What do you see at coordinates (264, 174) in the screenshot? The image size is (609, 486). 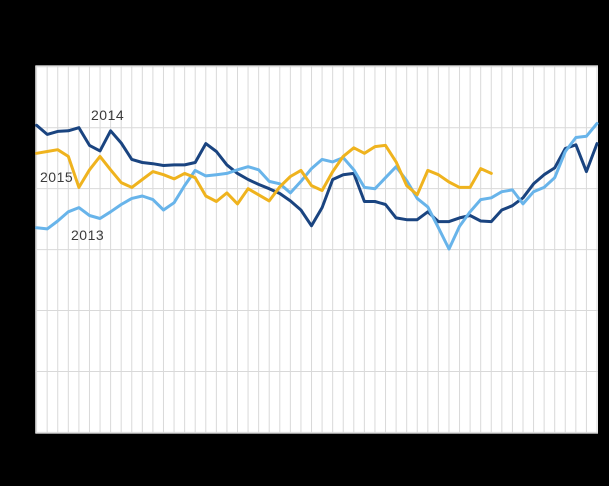 I see `series-line-2015` at bounding box center [264, 174].